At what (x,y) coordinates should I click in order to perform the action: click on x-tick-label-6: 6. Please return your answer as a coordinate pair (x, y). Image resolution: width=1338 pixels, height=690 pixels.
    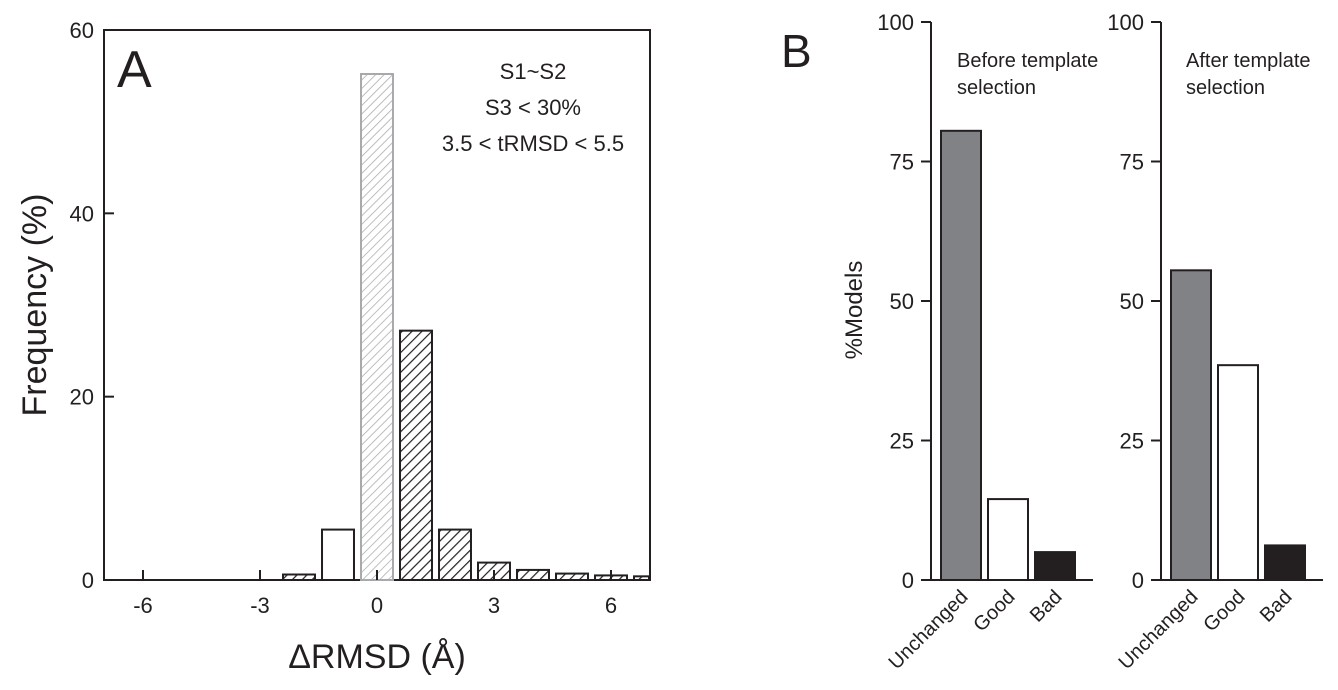
    Looking at the image, I should click on (611, 605).